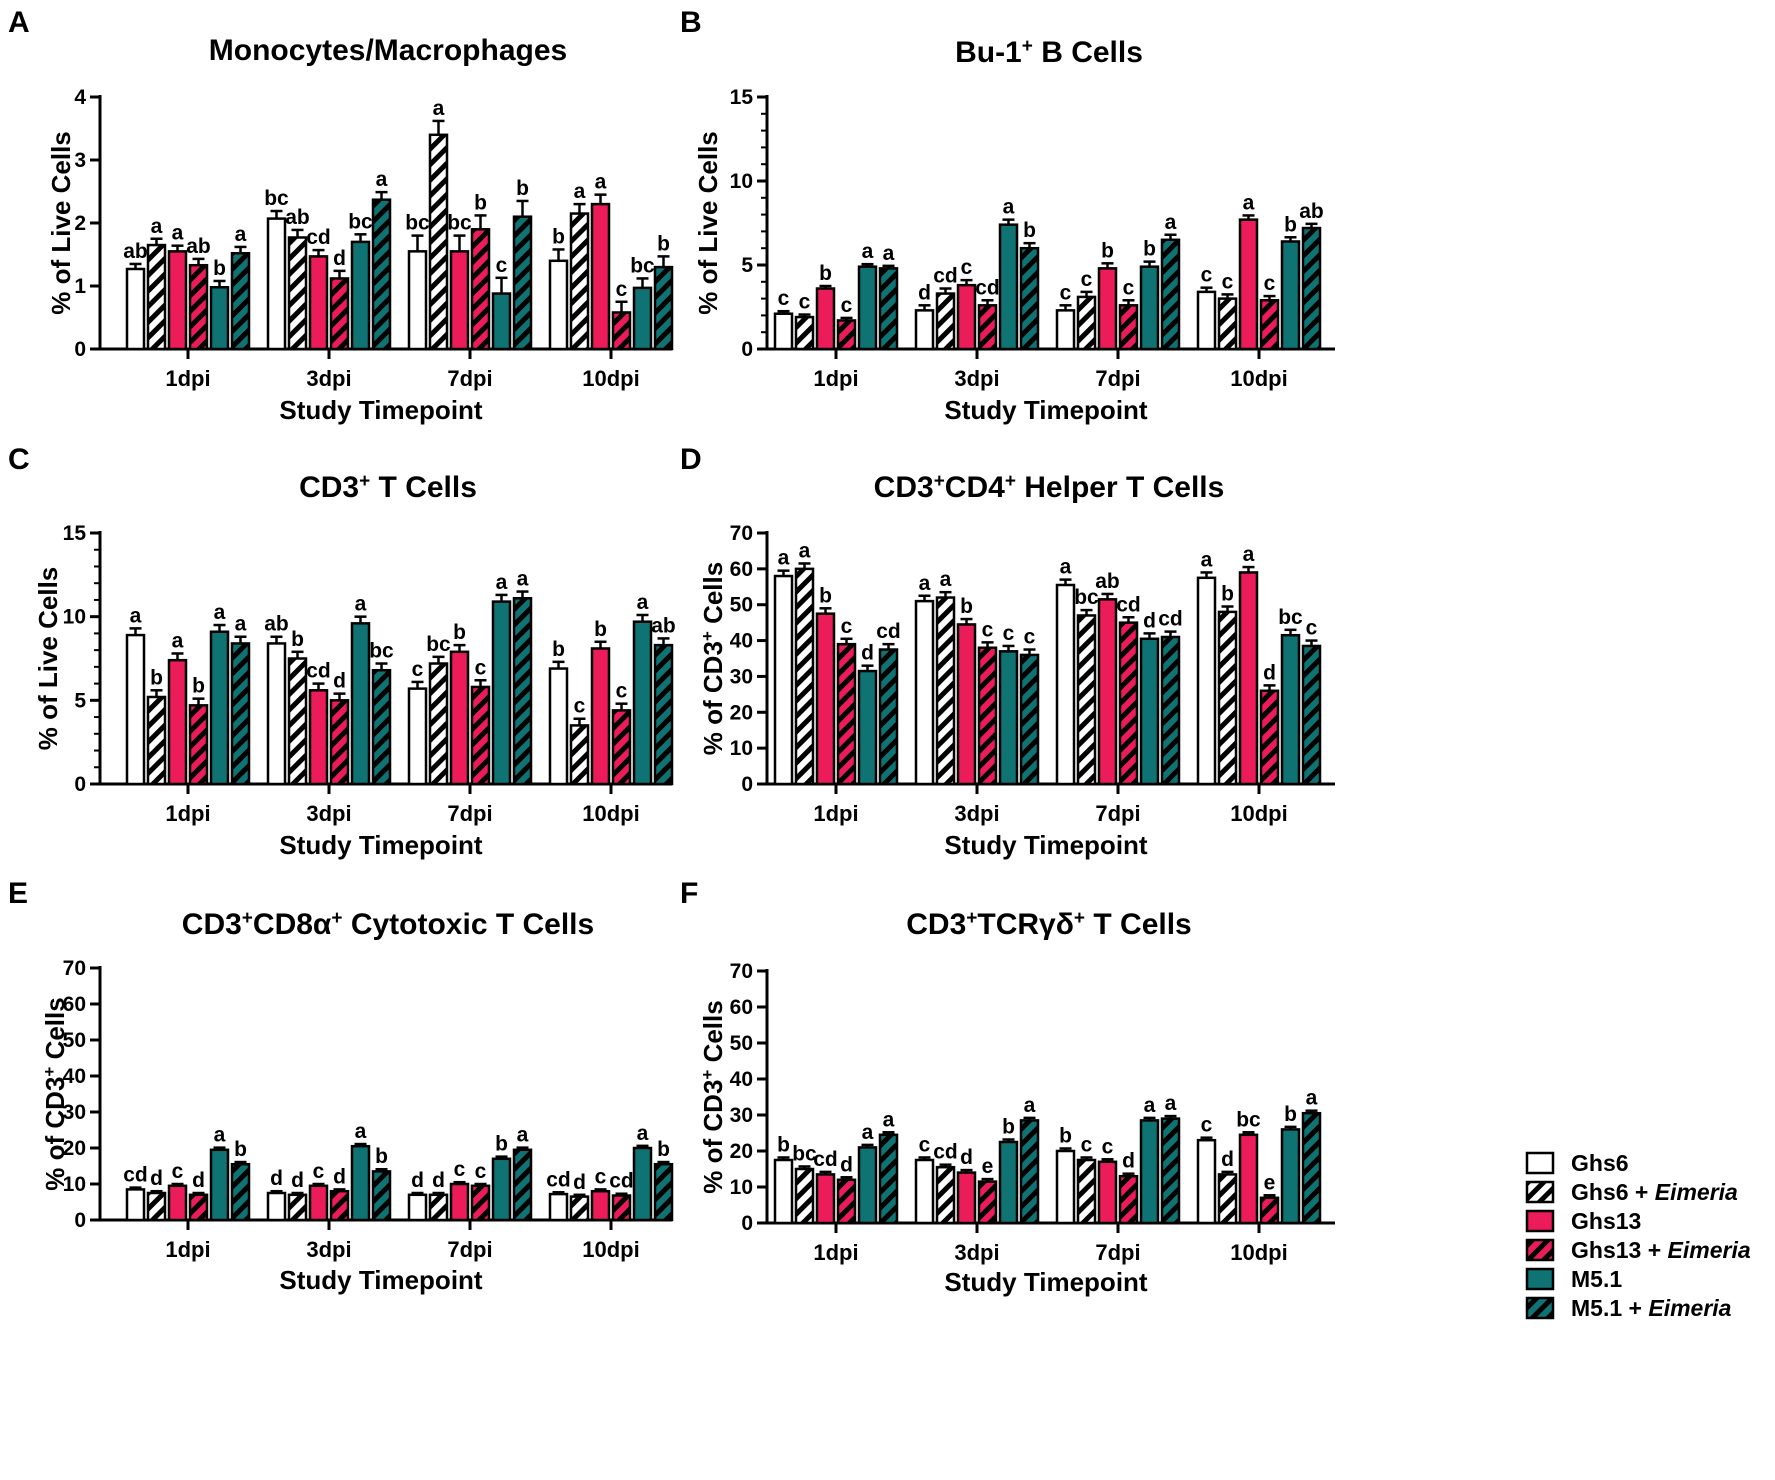  I want to click on x-tick-label: 3dpi, so click(976, 1252).